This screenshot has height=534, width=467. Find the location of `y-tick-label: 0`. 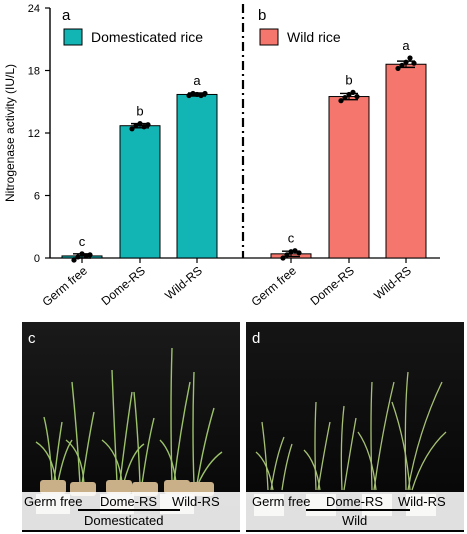

y-tick-label: 0 is located at coordinates (37, 259).